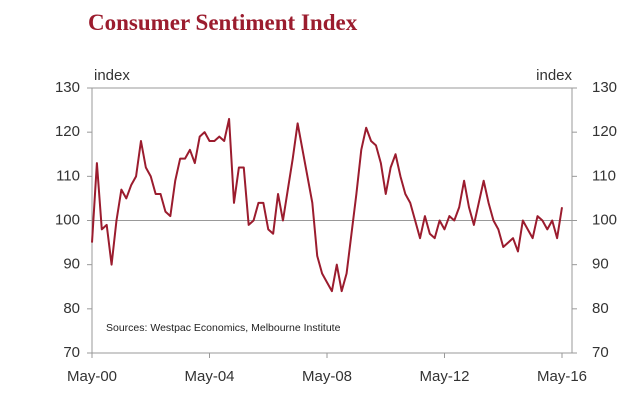 The image size is (642, 416). I want to click on y2-tick-label: 90, so click(600, 264).